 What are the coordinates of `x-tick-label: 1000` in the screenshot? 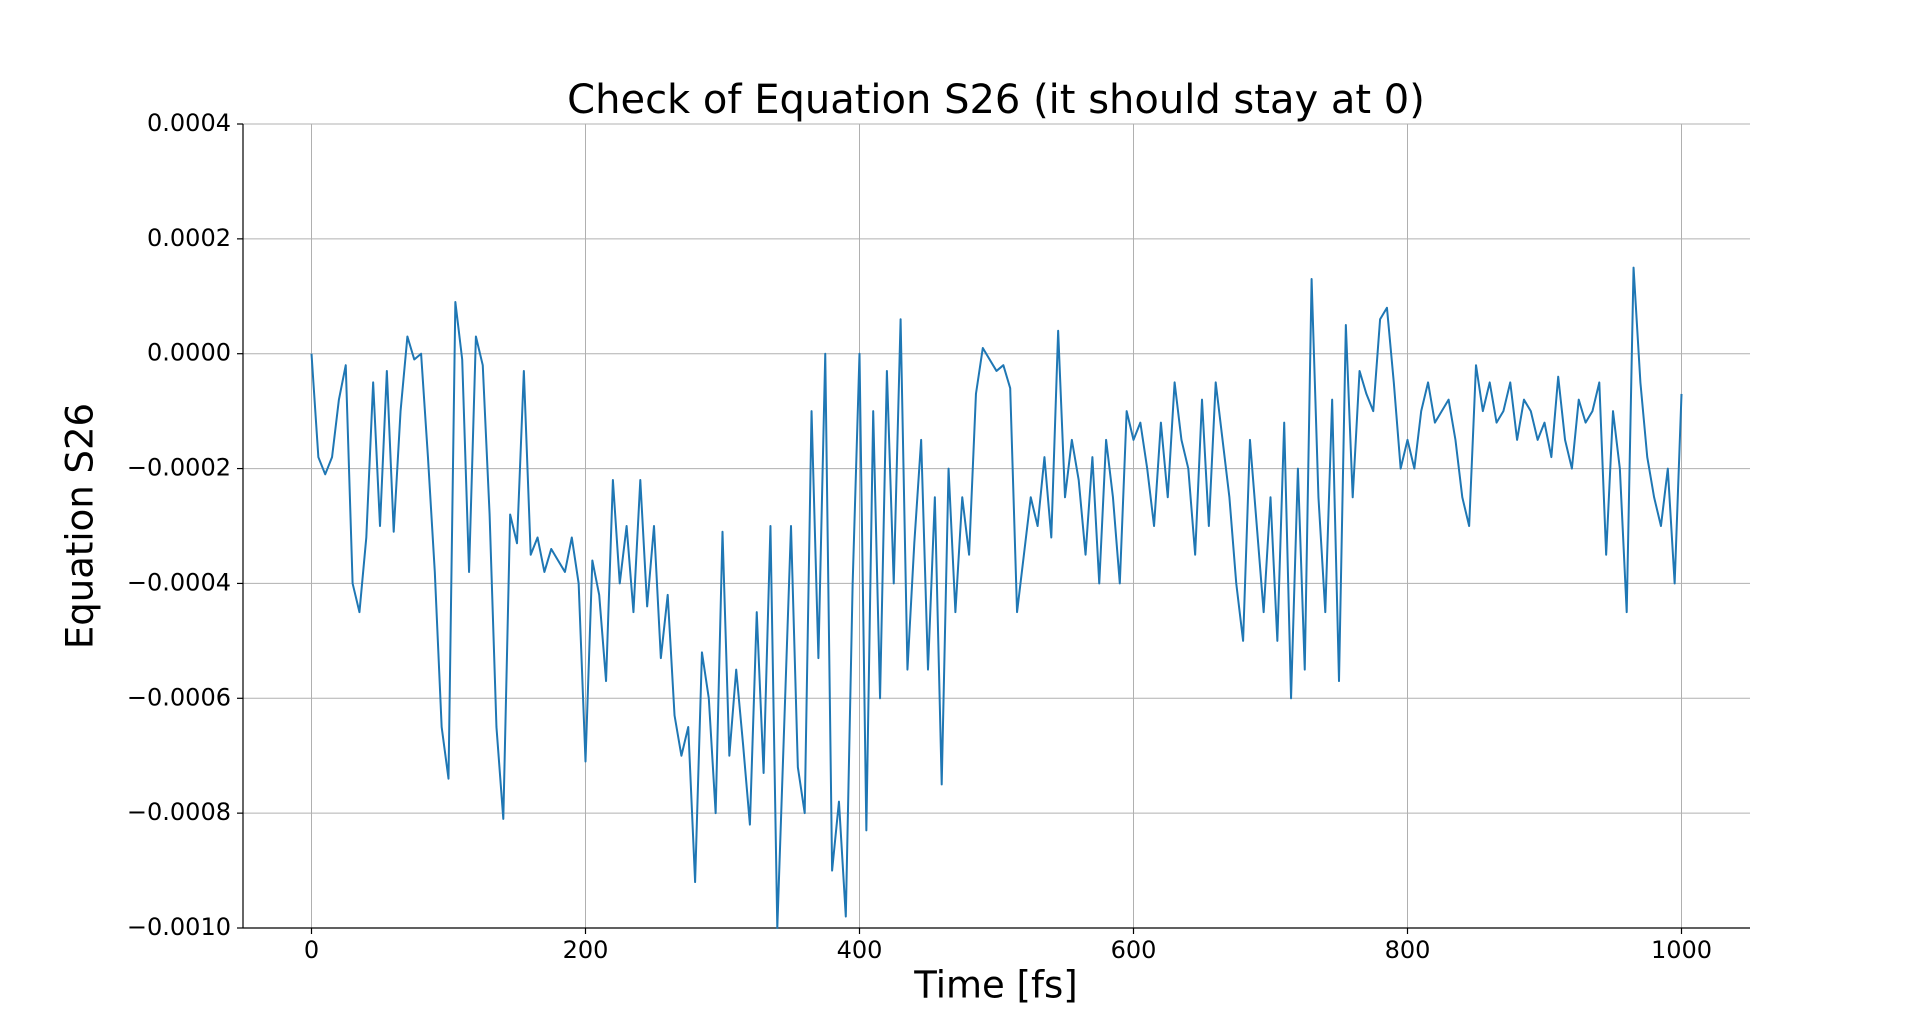 It's located at (1681, 950).